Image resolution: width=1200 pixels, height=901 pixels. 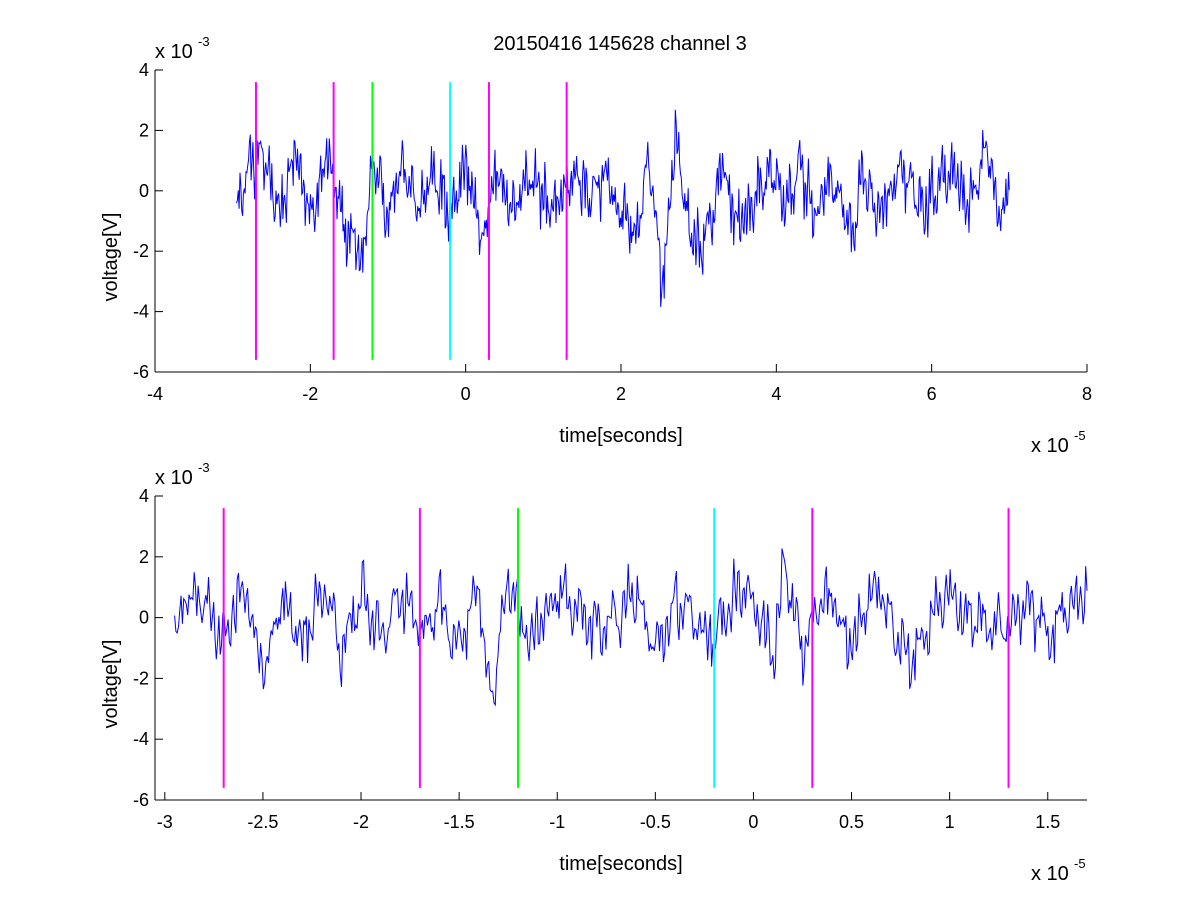 I want to click on x-tick-label: 2, so click(x=621, y=394).